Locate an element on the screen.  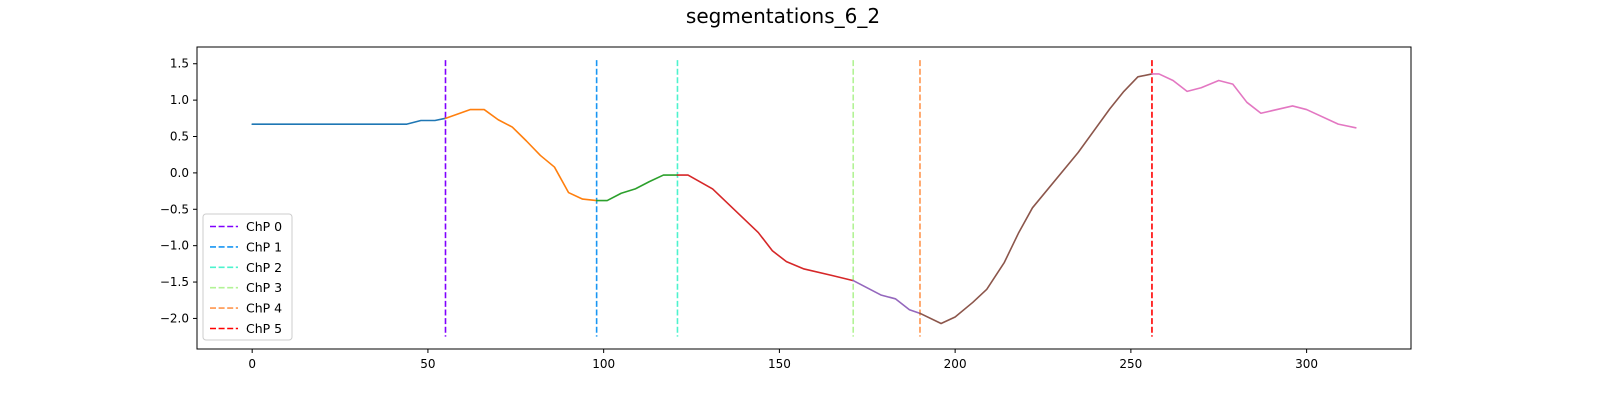
x-tick-label: 100 is located at coordinates (603, 364).